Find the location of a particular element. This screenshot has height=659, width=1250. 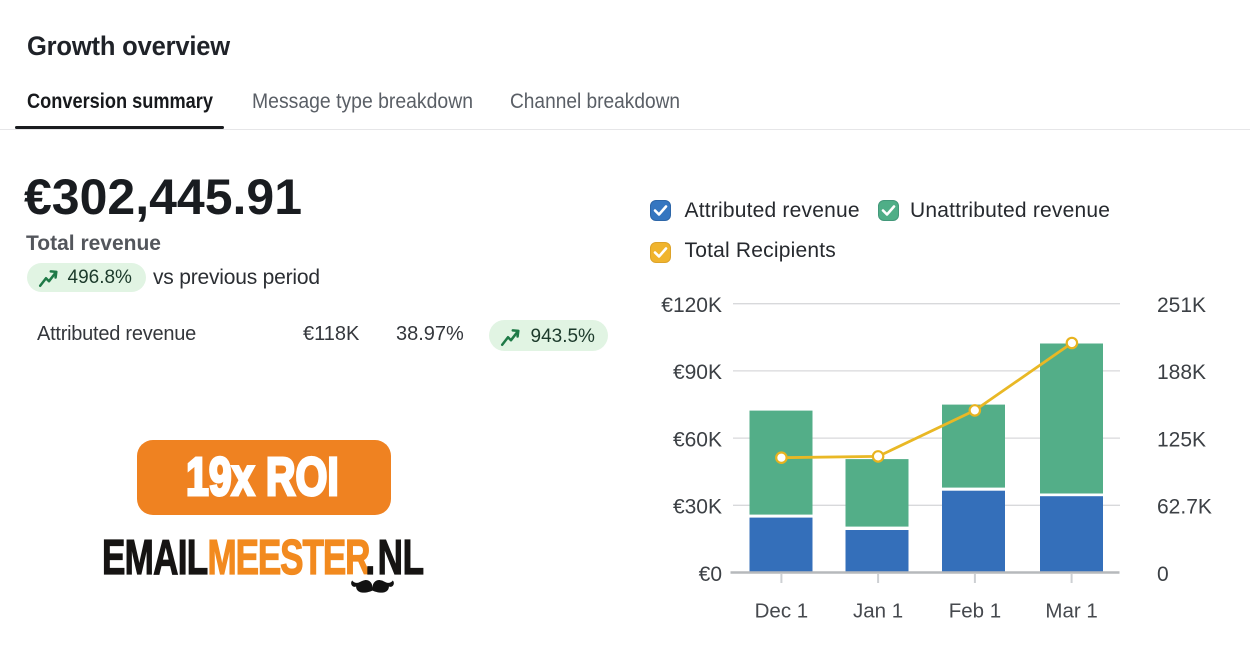

svg-text: €60K is located at coordinates (697, 439).